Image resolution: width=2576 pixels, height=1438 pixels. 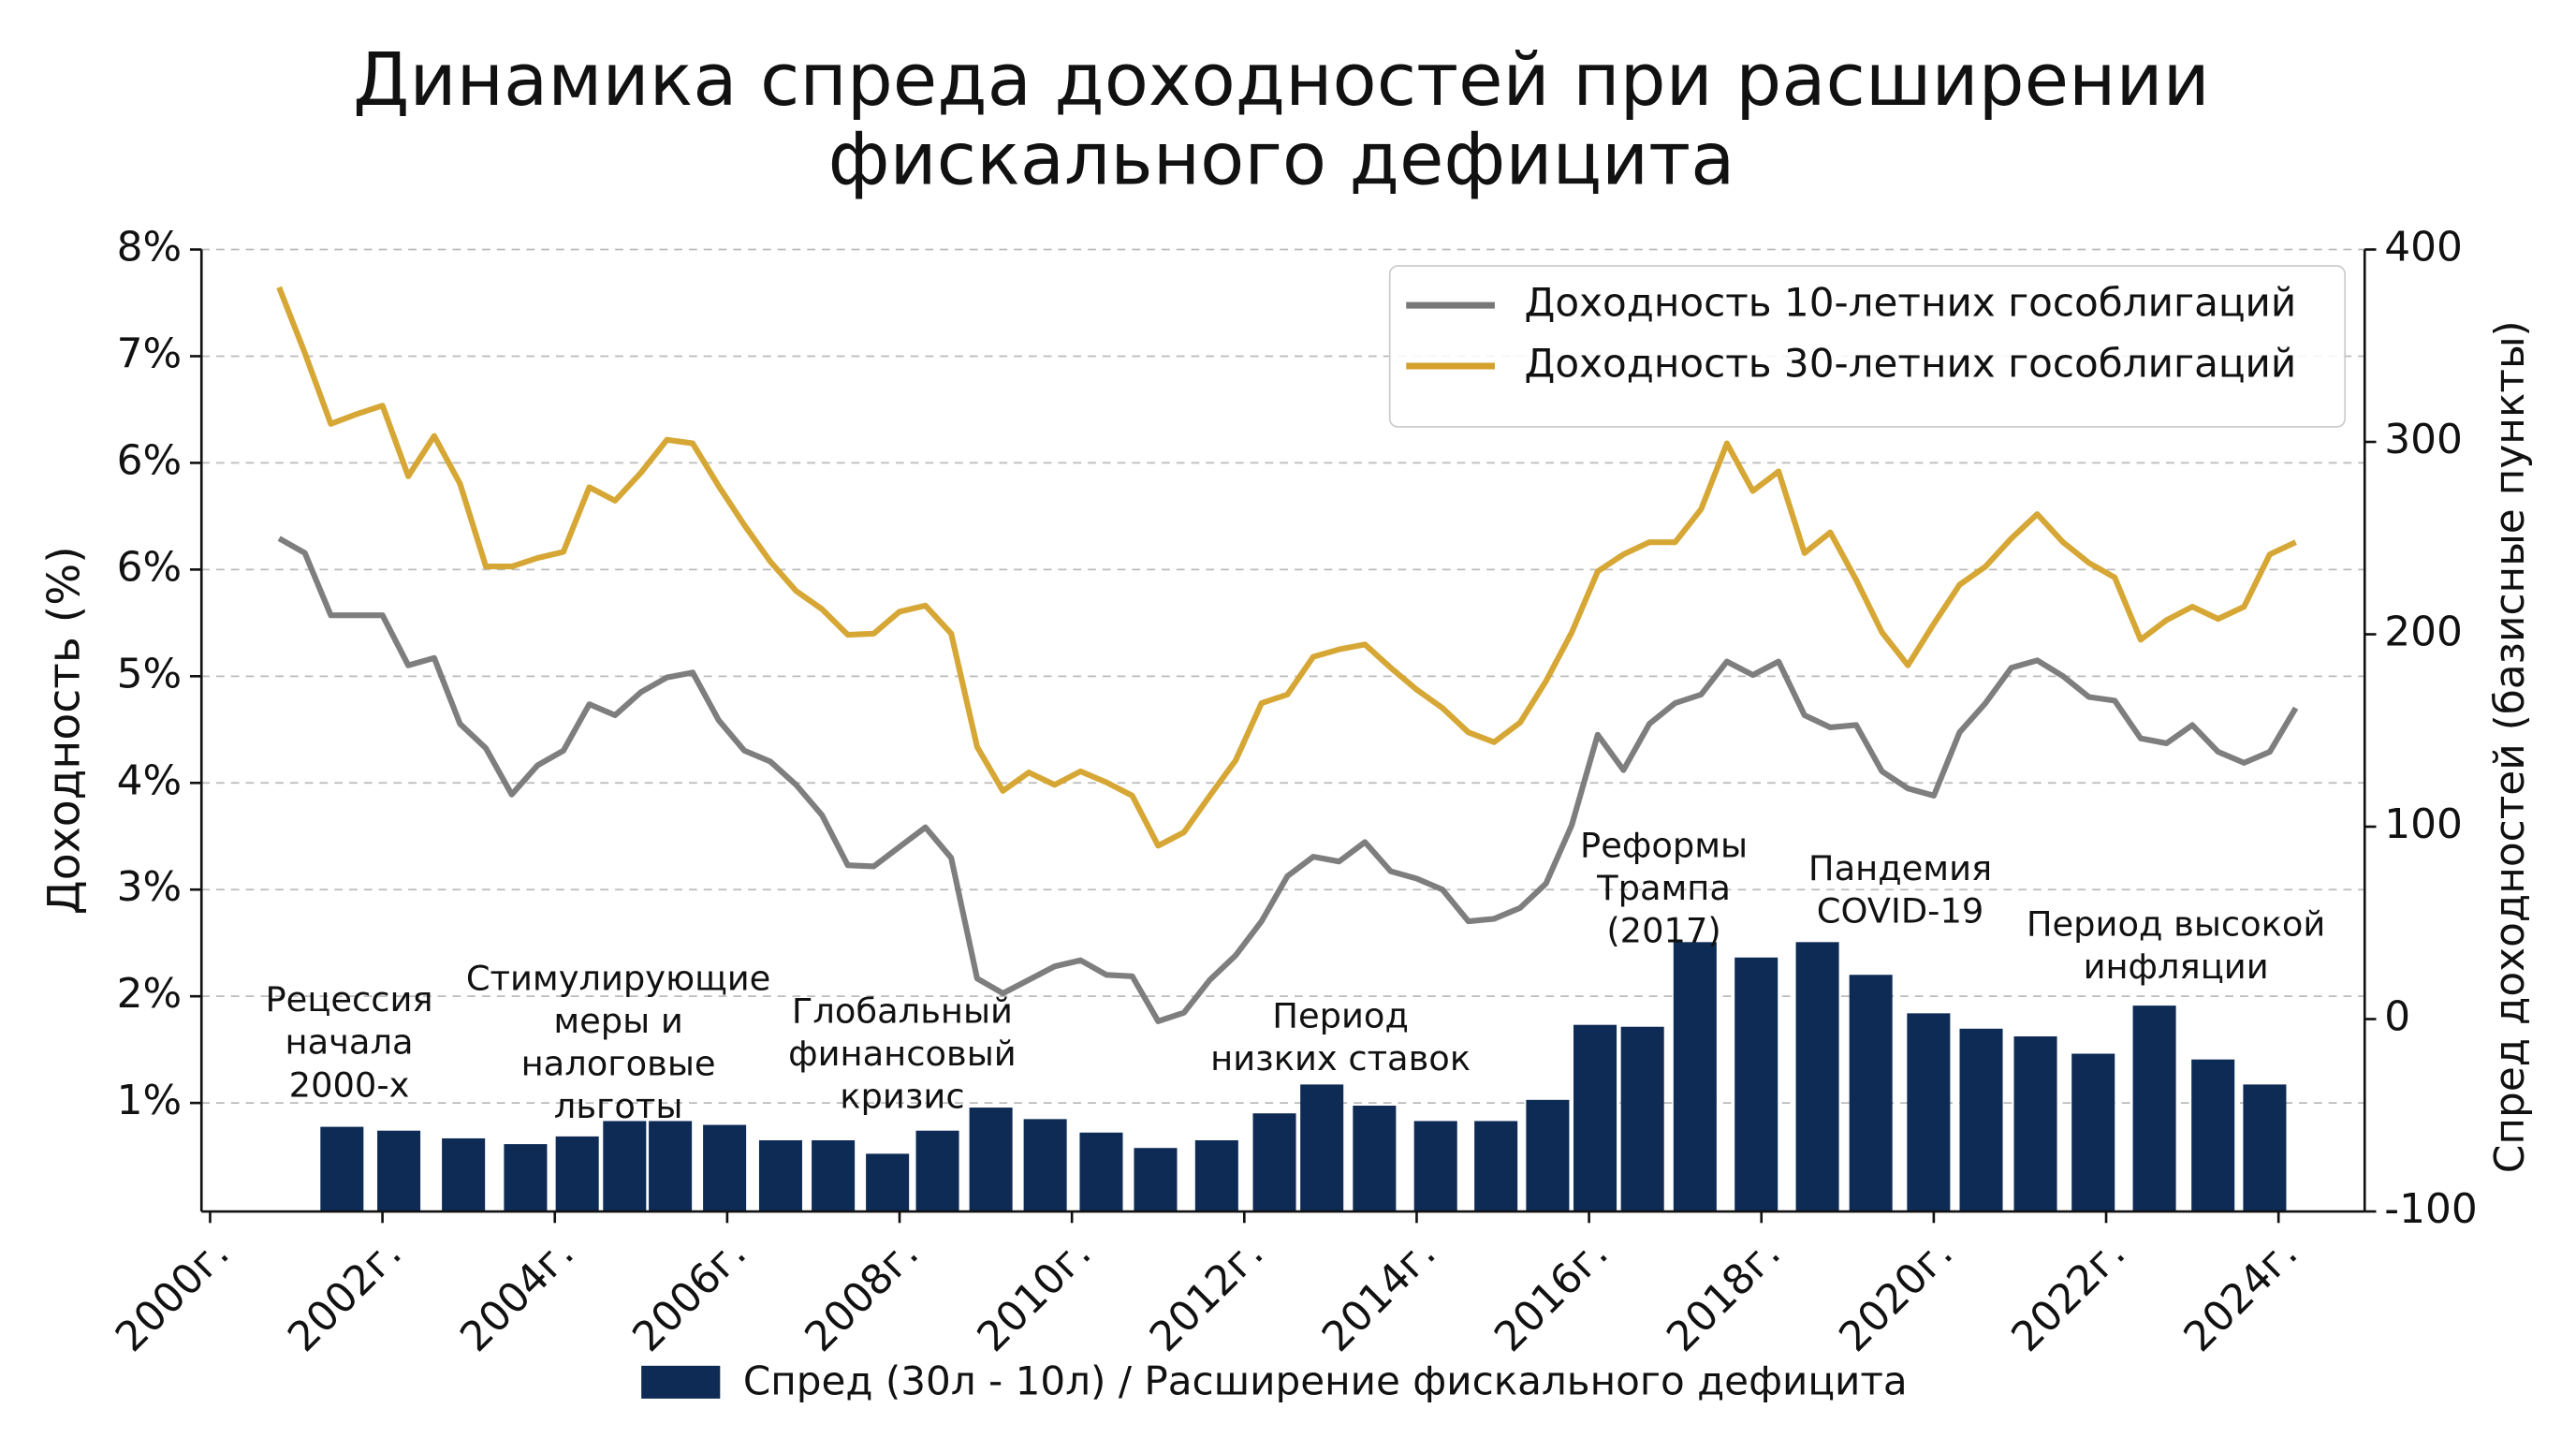 What do you see at coordinates (1034, 1295) in the screenshot?
I see `x-tick-label: 2010г.` at bounding box center [1034, 1295].